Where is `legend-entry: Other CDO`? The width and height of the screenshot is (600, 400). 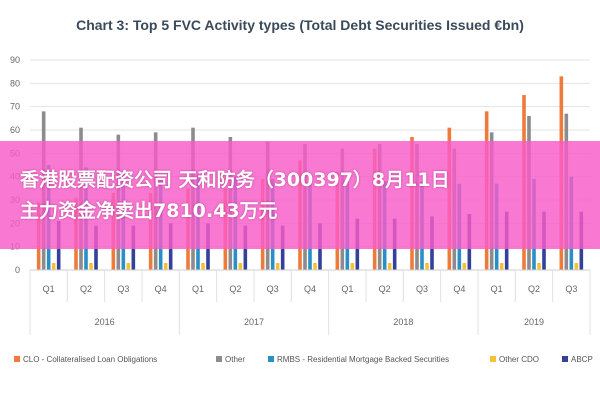
legend-entry: Other CDO is located at coordinates (519, 359).